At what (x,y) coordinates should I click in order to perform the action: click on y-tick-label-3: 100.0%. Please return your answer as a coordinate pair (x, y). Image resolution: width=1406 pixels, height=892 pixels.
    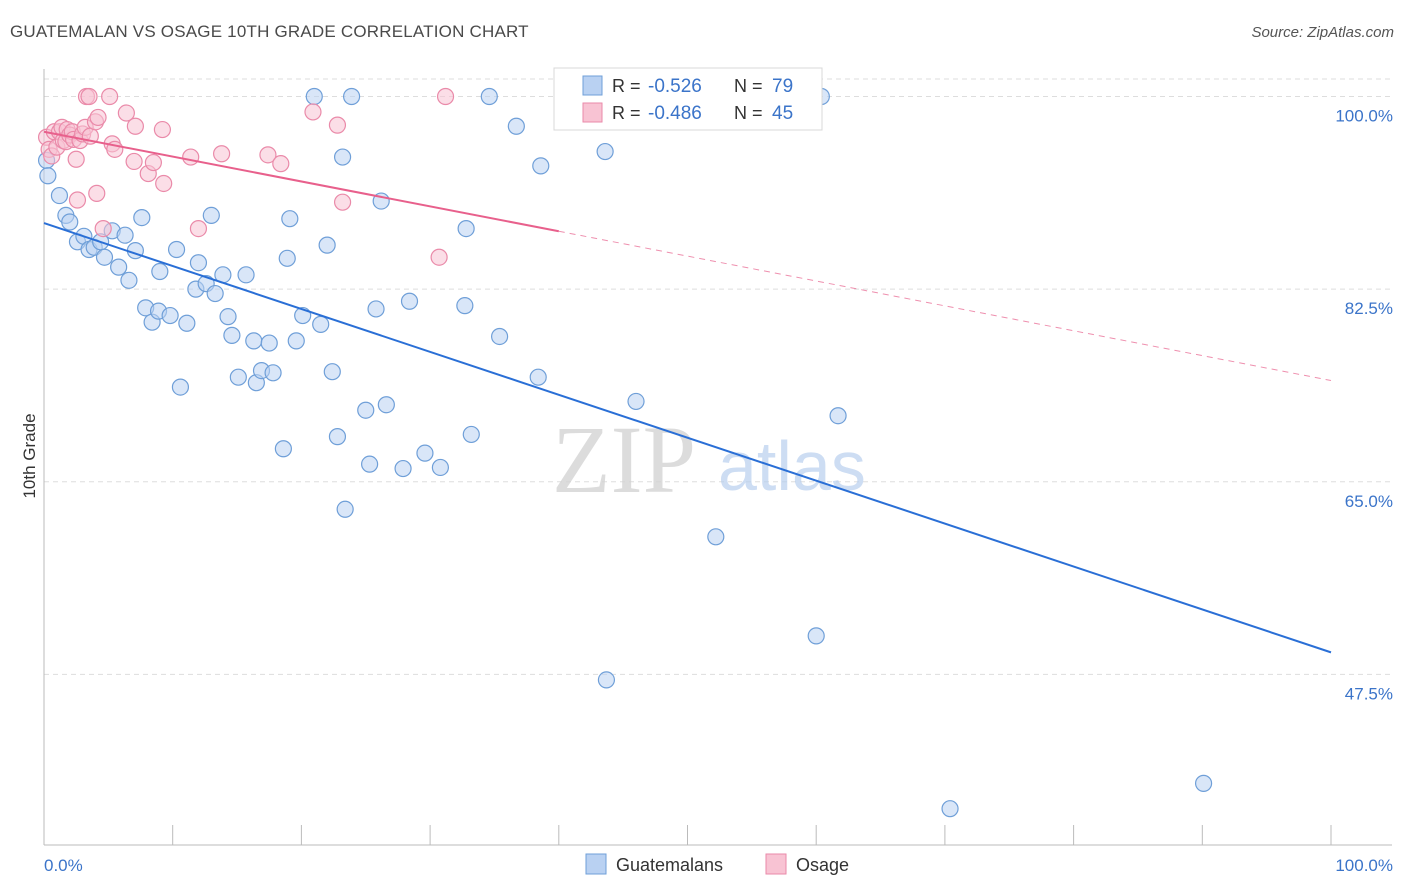
    Looking at the image, I should click on (1364, 116).